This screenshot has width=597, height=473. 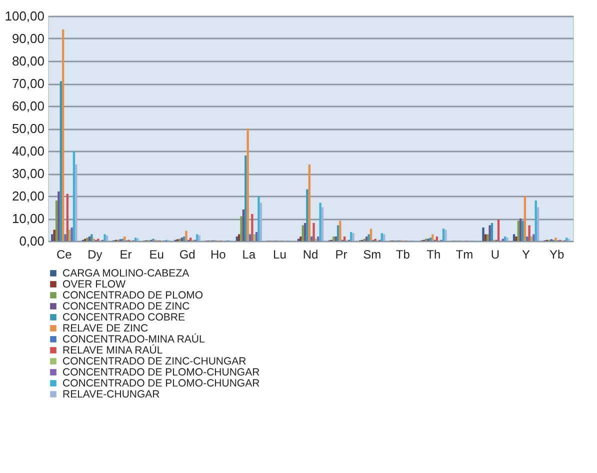 I want to click on x-tick-label: Ho, so click(x=218, y=255).